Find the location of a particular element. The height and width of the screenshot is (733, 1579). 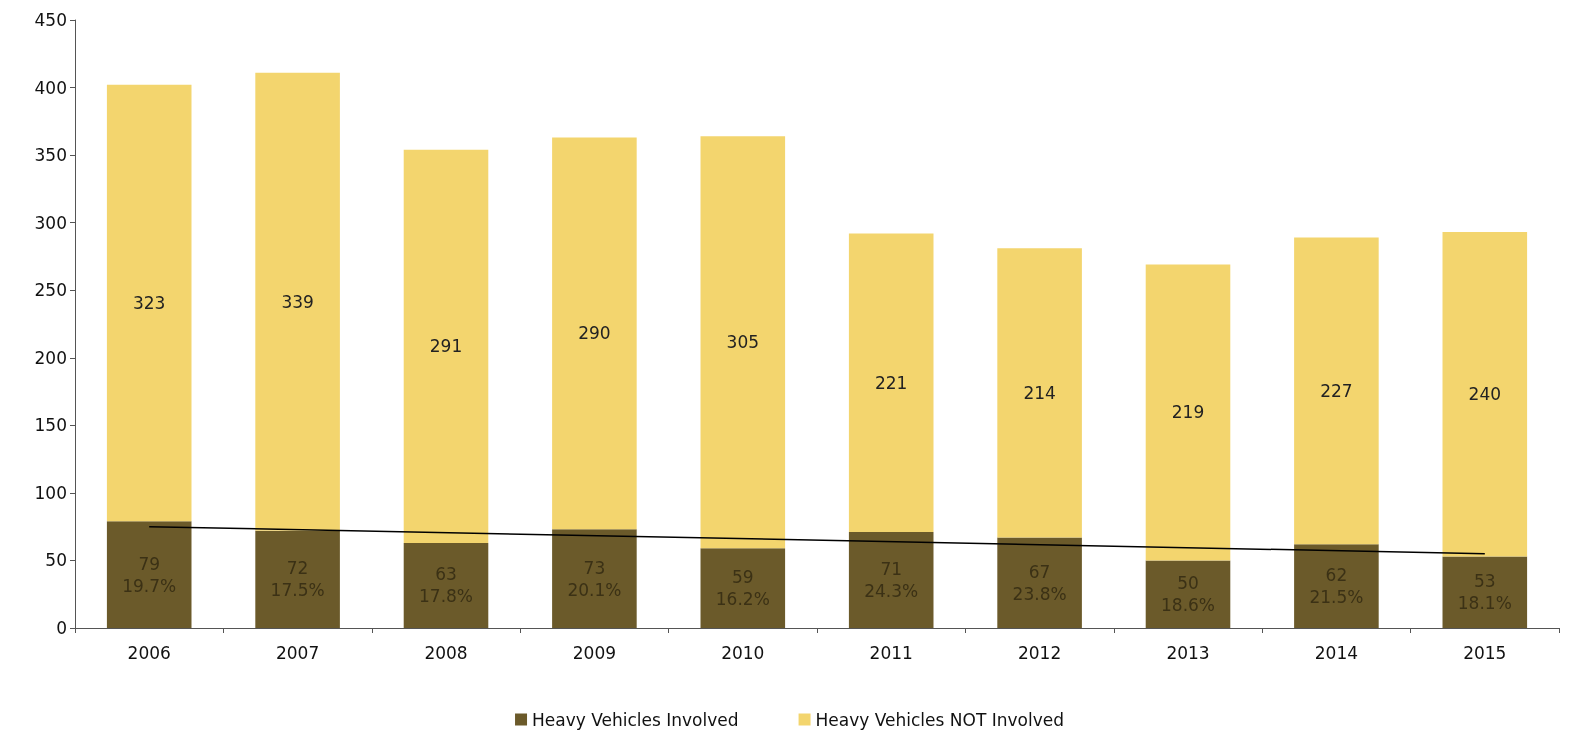

data-label: 323 is located at coordinates (149, 303).